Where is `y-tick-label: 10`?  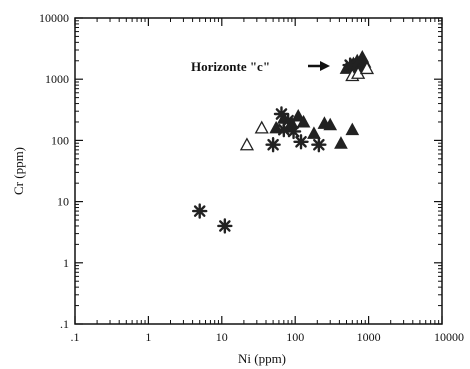 y-tick-label: 10 is located at coordinates (63, 202).